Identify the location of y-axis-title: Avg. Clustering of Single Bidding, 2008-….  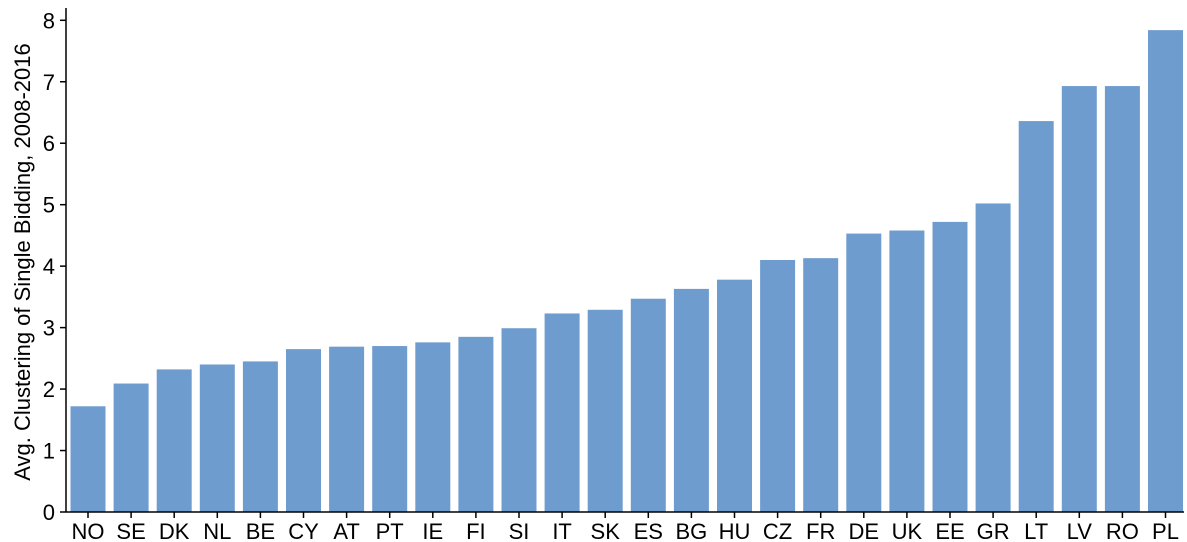
(22, 261).